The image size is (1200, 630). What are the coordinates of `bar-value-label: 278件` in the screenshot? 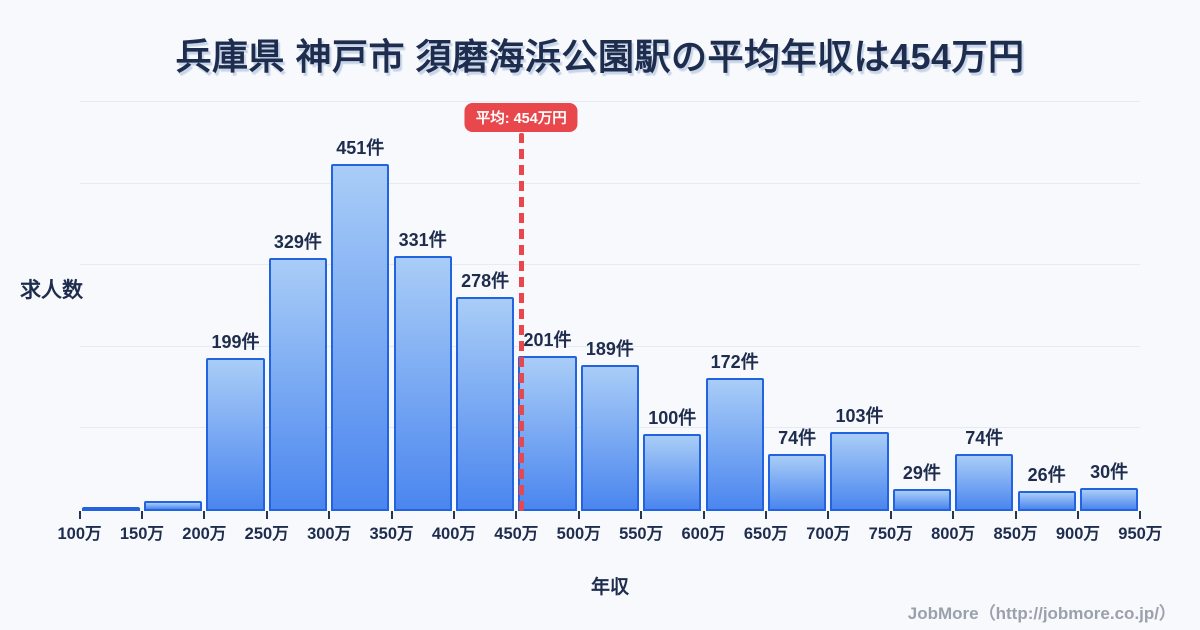 It's located at (485, 280).